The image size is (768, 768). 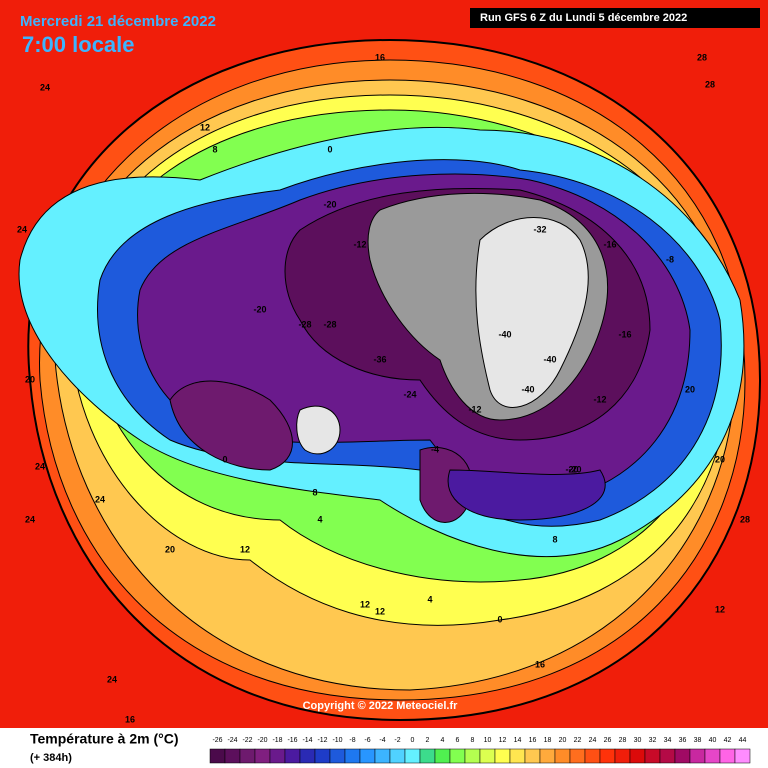 What do you see at coordinates (409, 394) in the screenshot?
I see `map-value: -24` at bounding box center [409, 394].